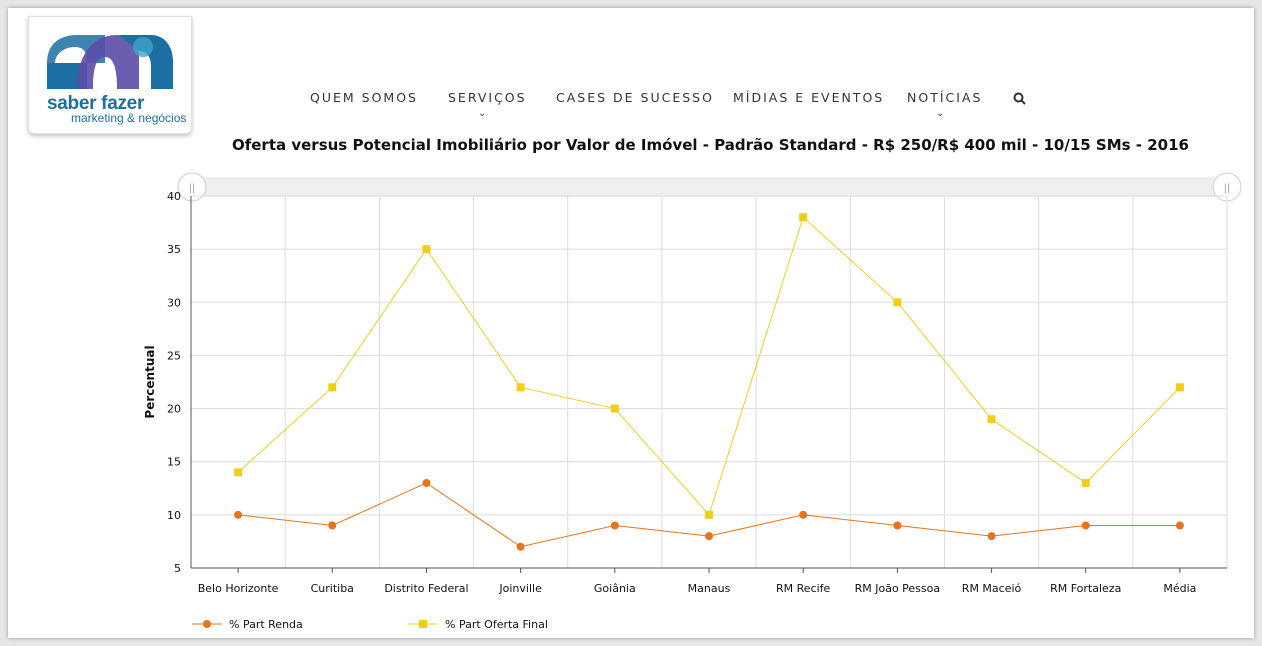 This screenshot has height=646, width=1262. I want to click on range-slider: || ||, so click(709, 187).